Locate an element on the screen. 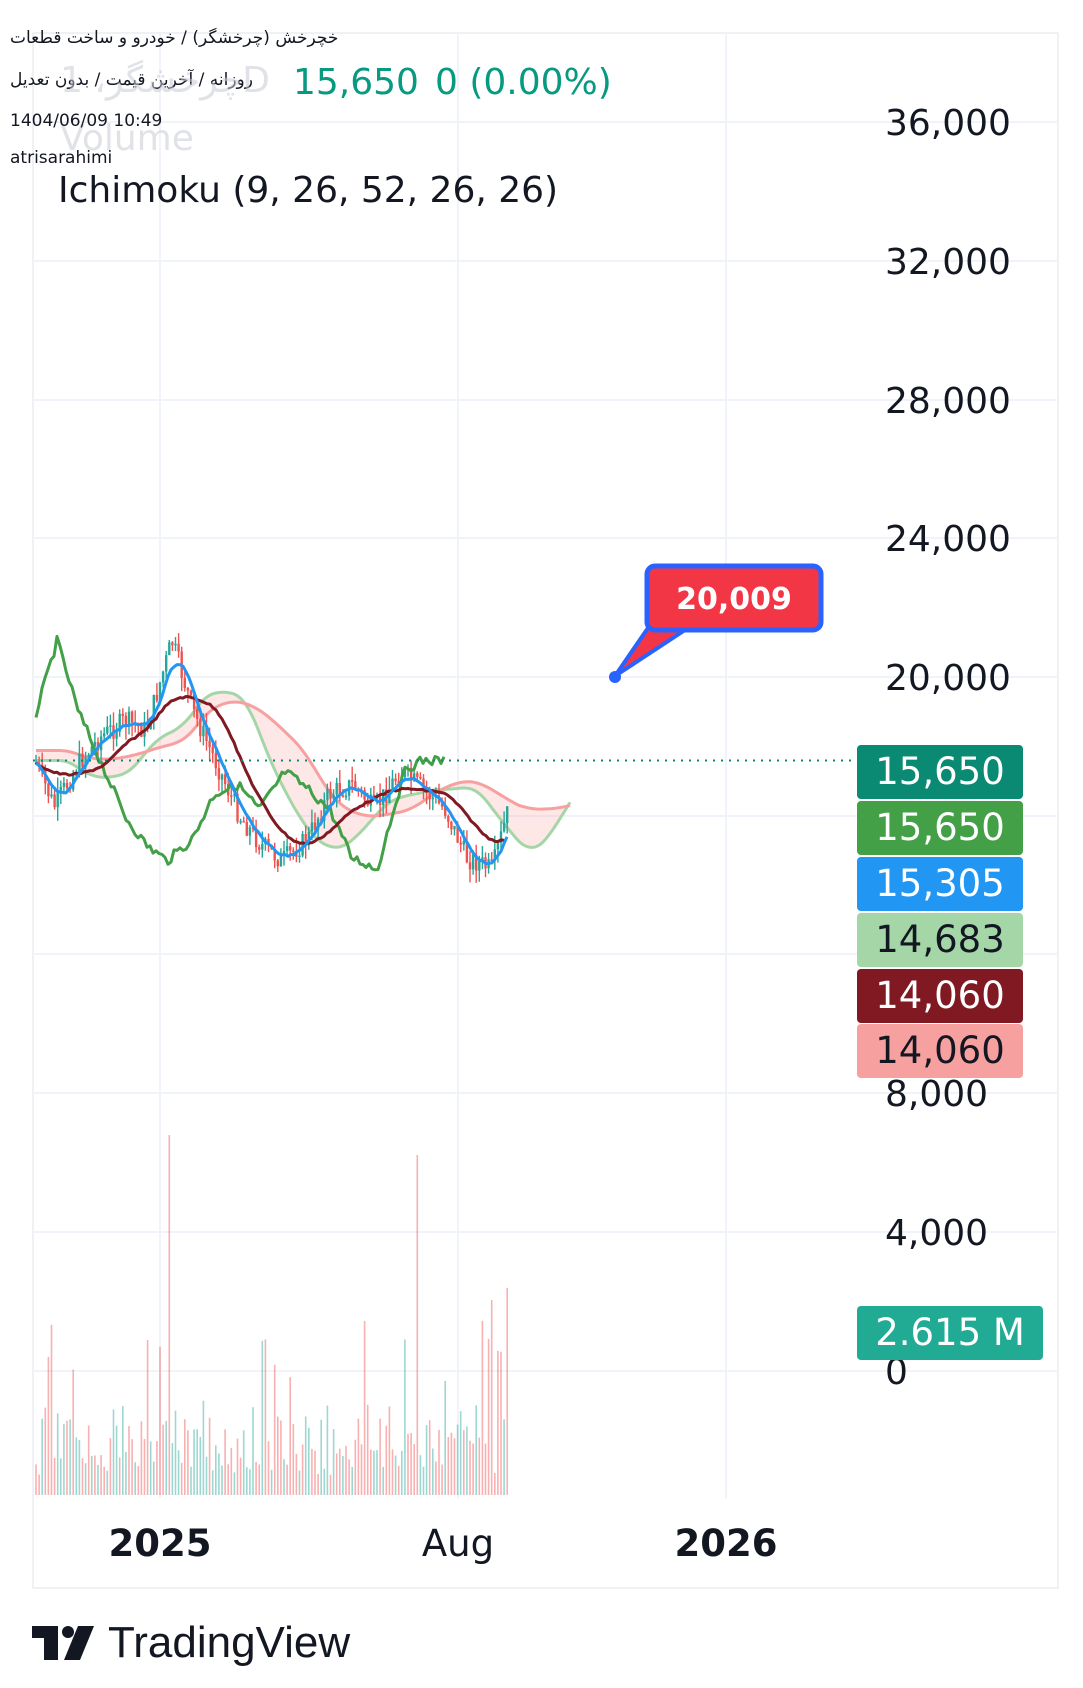 The image size is (1083, 1688). volume-bars is located at coordinates (271, 1315).